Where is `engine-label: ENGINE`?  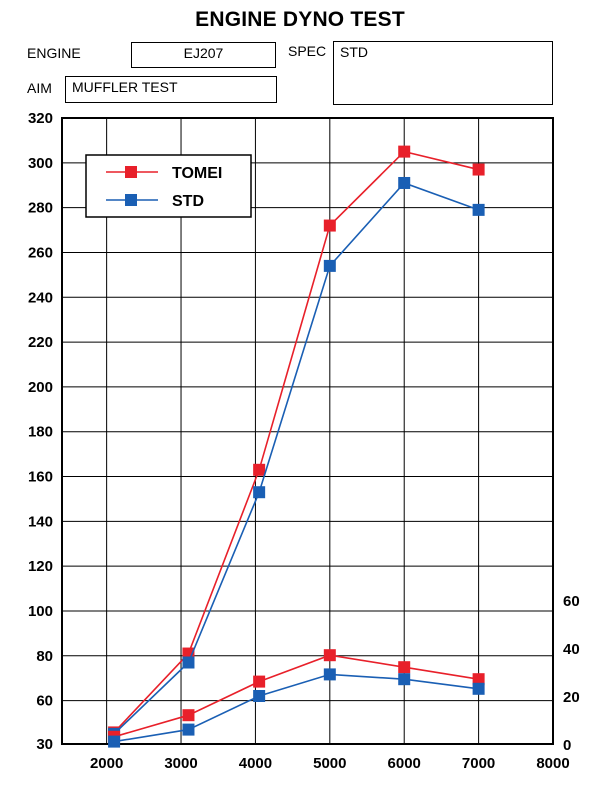 engine-label: ENGINE is located at coordinates (54, 53).